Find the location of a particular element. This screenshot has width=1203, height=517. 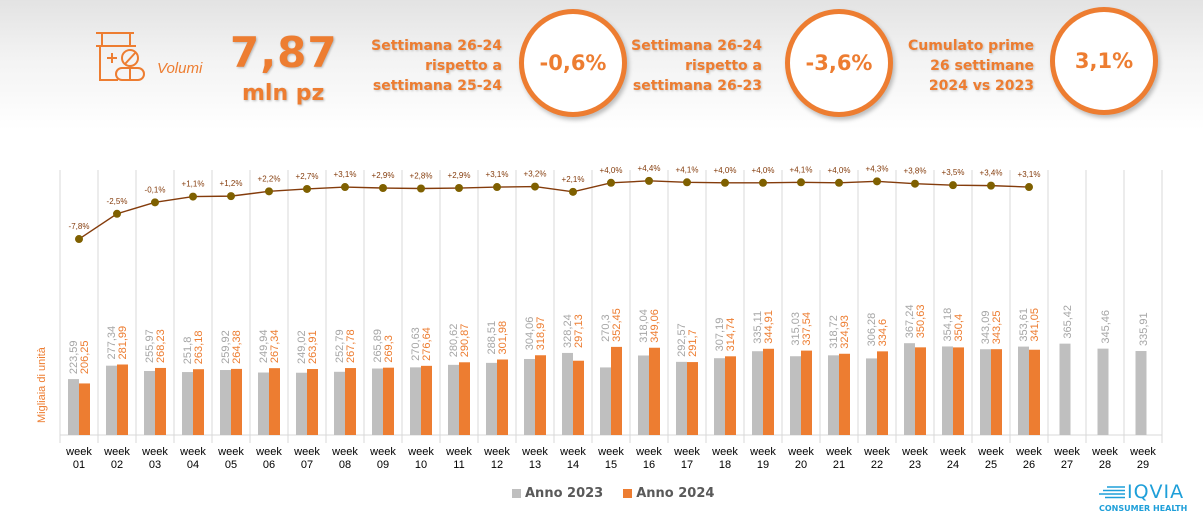

bar-label-2023: 292,57 is located at coordinates (682, 340).